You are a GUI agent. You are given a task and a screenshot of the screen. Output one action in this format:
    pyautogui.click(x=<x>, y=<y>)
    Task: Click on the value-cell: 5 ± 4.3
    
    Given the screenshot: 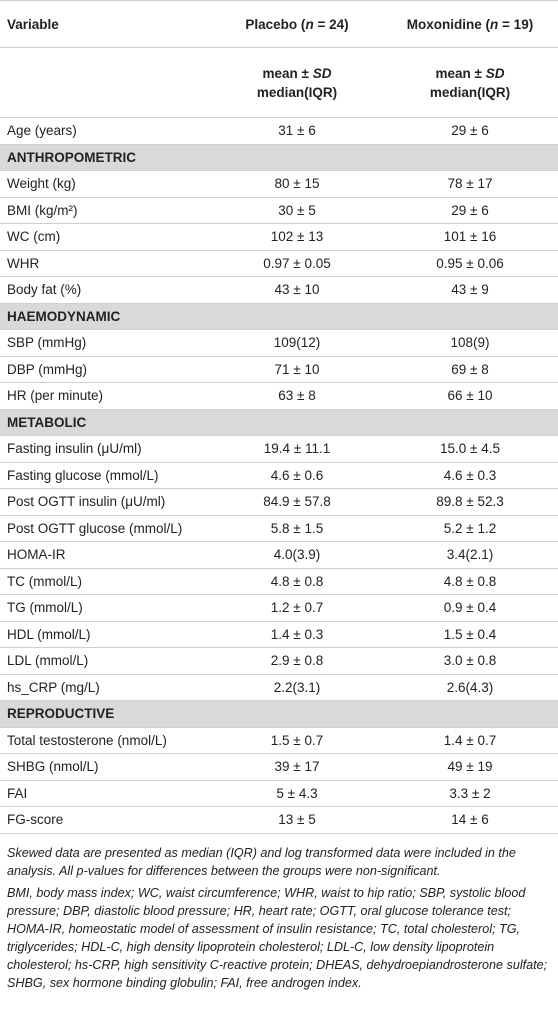 What is the action you would take?
    pyautogui.click(x=297, y=793)
    